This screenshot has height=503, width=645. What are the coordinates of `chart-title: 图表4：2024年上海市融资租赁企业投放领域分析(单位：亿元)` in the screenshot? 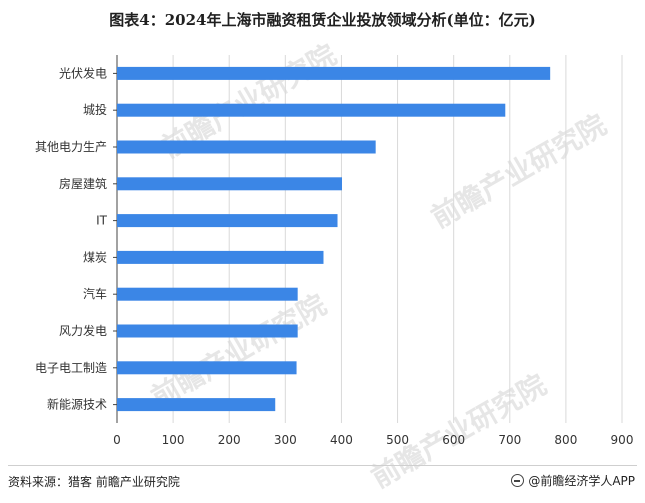 It's located at (322, 20).